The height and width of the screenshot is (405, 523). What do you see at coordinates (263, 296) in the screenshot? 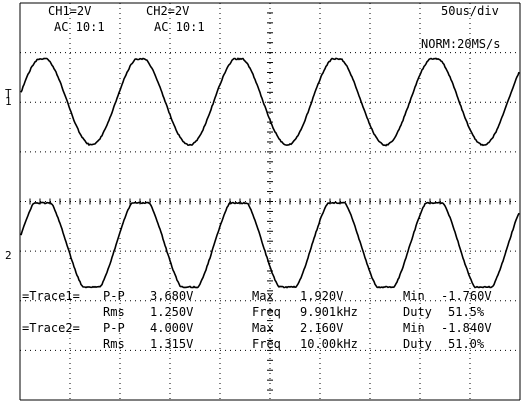
I see `trace1-max-label: Max` at bounding box center [263, 296].